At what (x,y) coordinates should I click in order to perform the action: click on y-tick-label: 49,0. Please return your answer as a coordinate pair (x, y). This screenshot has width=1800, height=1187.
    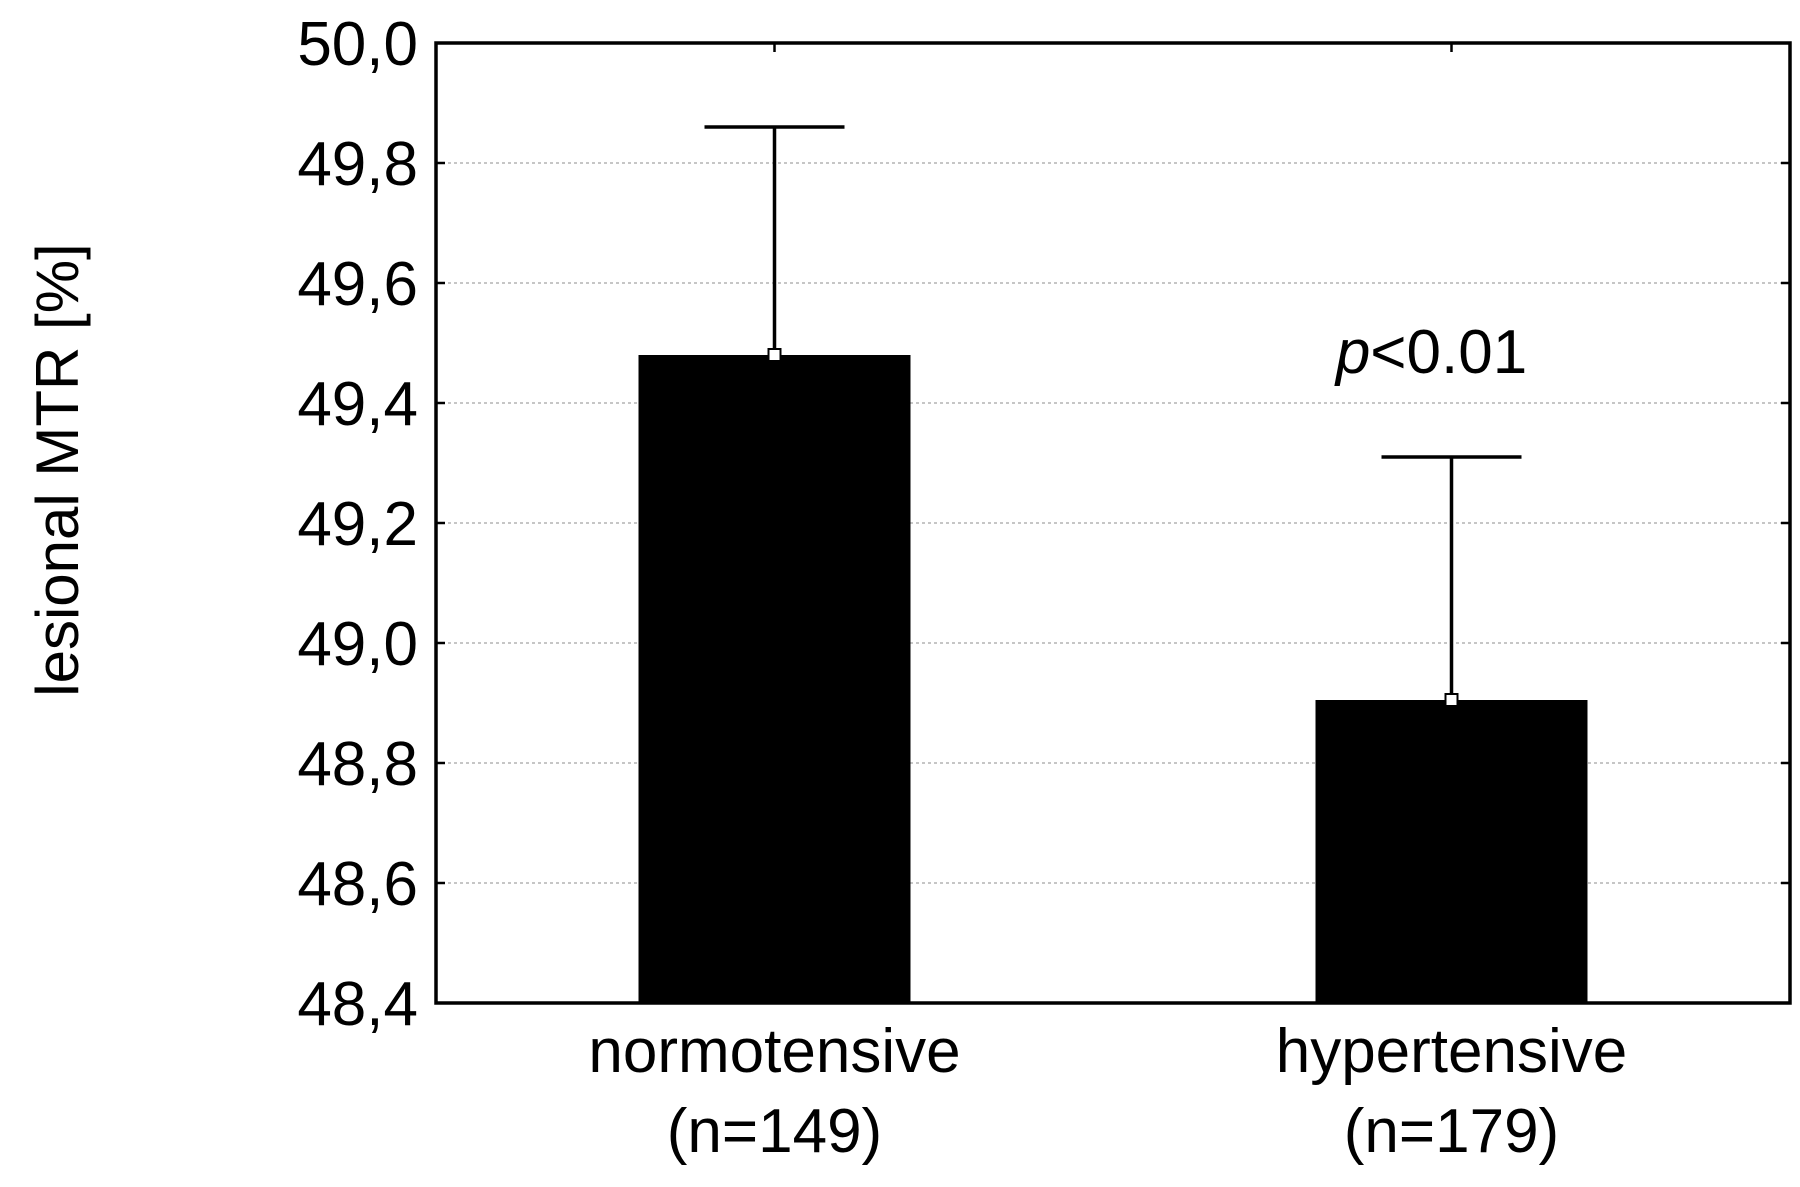
    Looking at the image, I should click on (357, 644).